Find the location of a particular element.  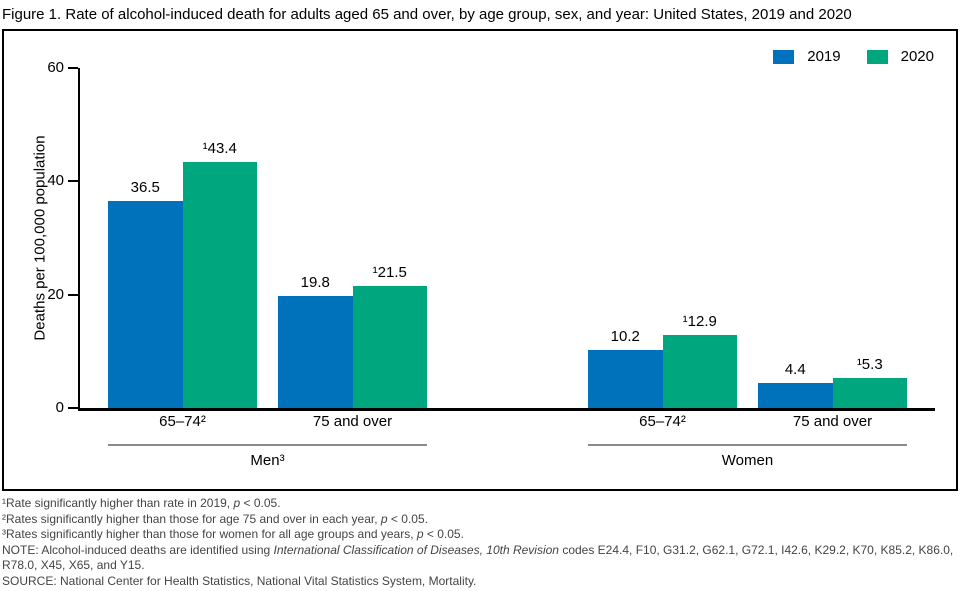

group-label: Women is located at coordinates (747, 460).